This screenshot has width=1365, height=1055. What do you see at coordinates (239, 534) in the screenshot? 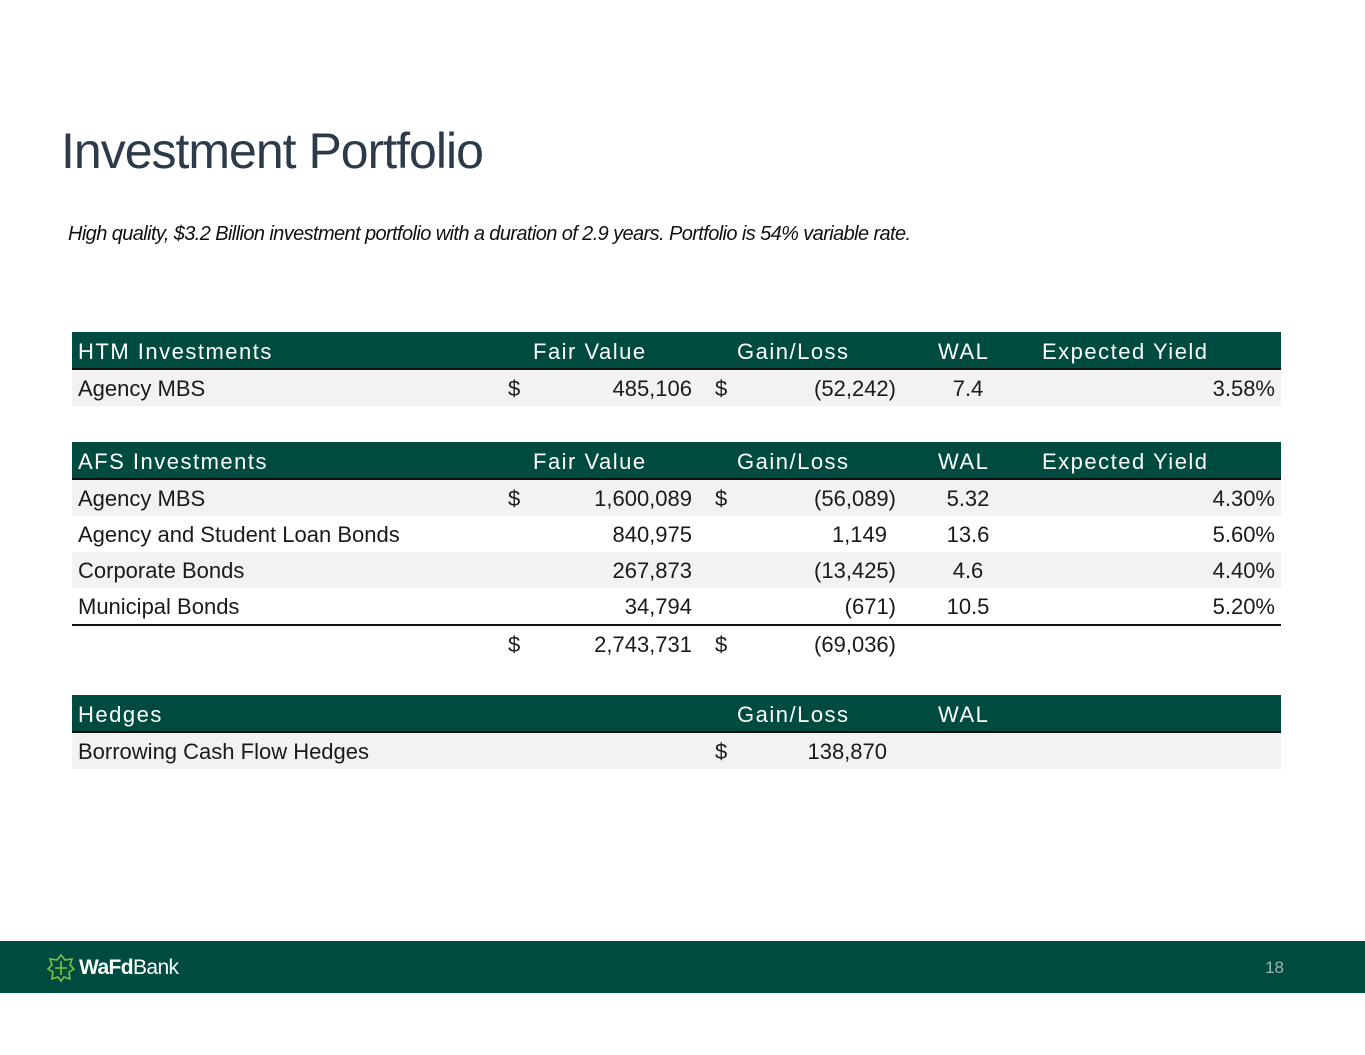
I see `cell-name: Agency and Student Loan Bonds` at bounding box center [239, 534].